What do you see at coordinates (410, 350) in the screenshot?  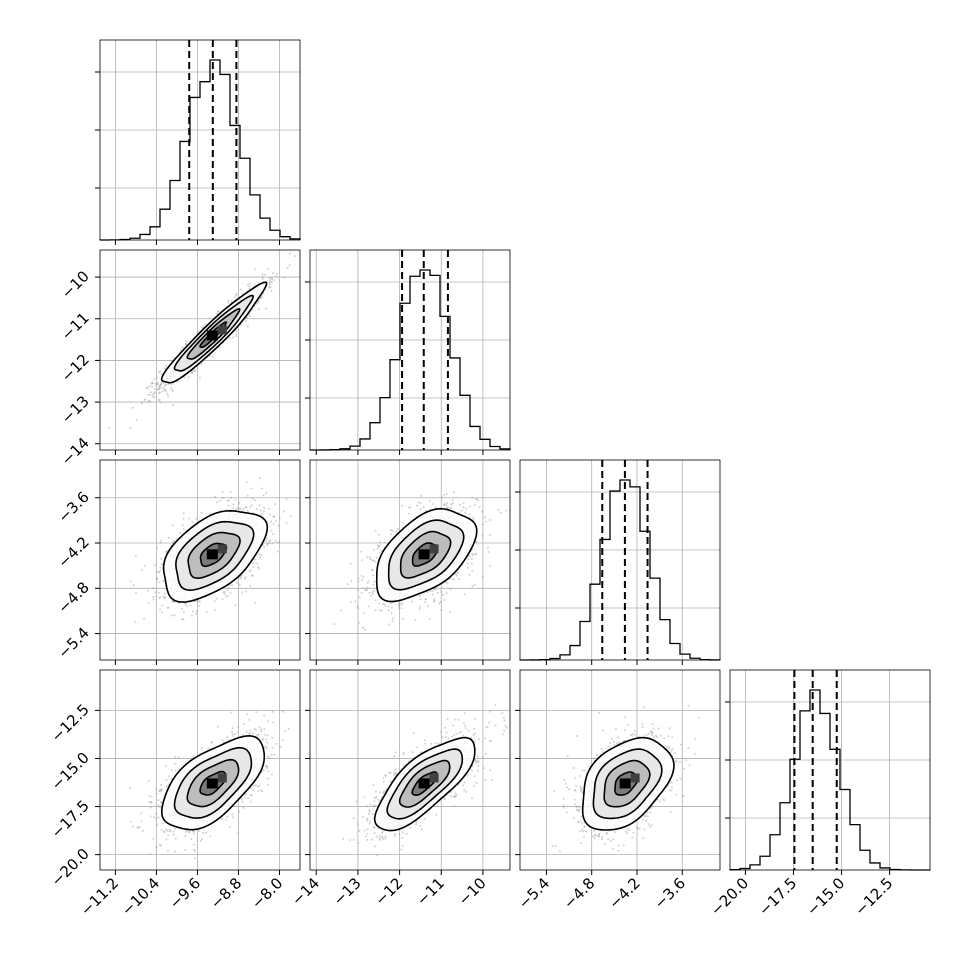 I see `panel-frame` at bounding box center [410, 350].